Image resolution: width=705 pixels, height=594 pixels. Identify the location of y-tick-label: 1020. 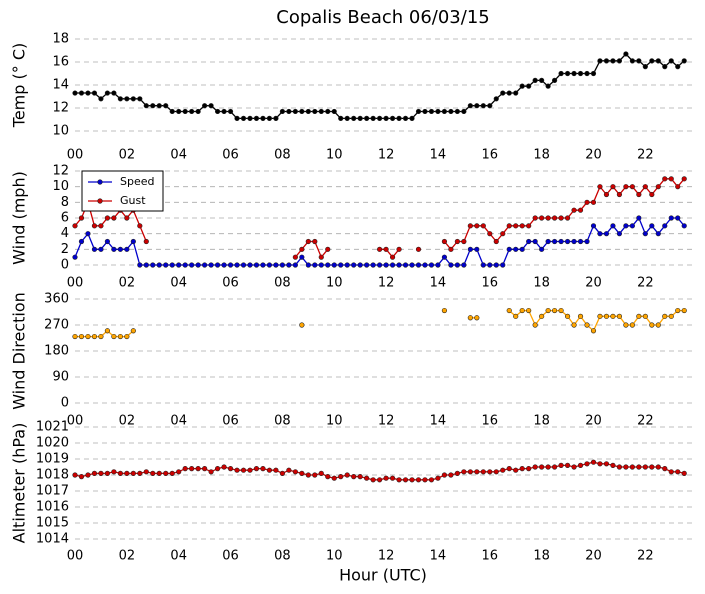
(52, 443).